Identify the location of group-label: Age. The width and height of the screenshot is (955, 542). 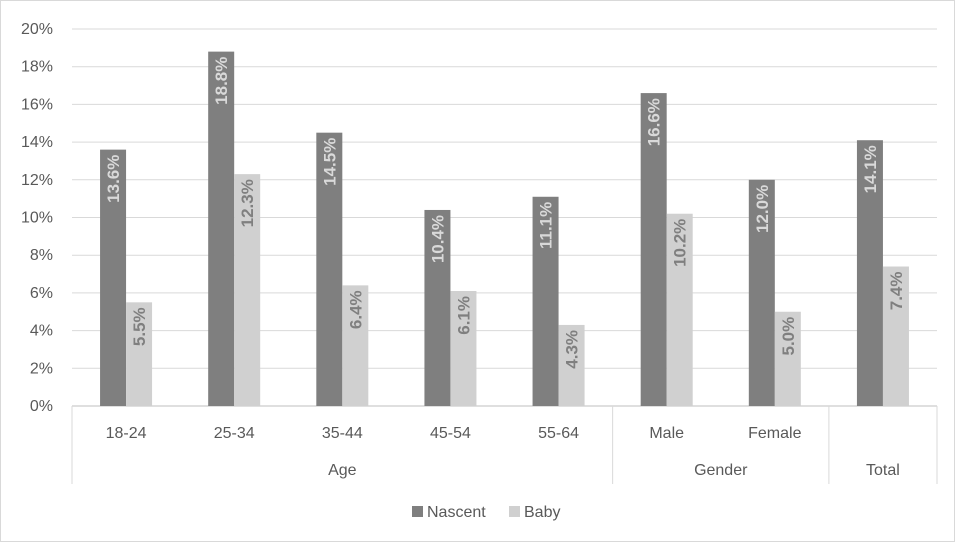
(342, 470).